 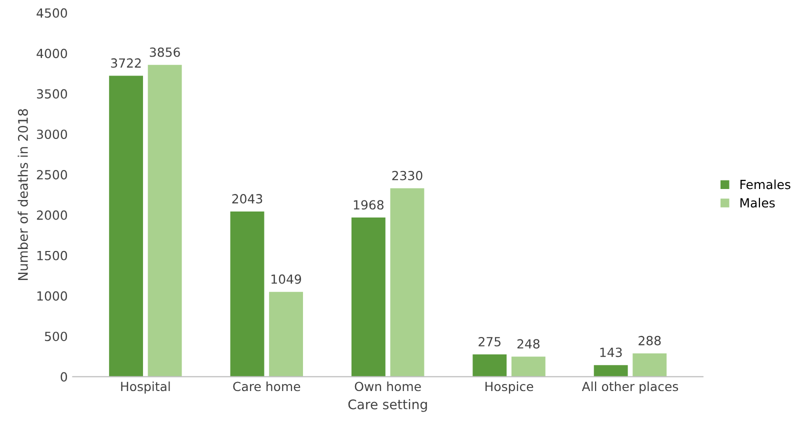 What do you see at coordinates (145, 388) in the screenshot?
I see `x-tick-label: Hospital` at bounding box center [145, 388].